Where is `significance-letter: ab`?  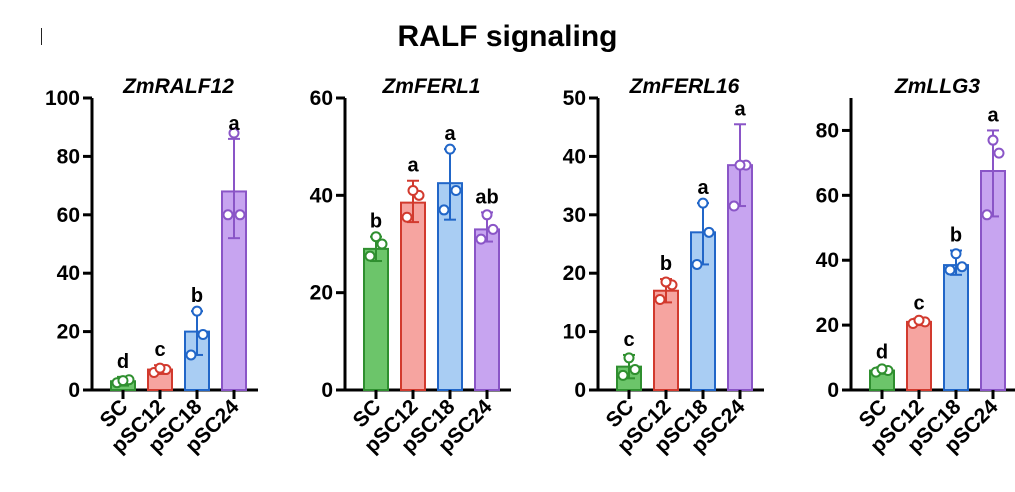
significance-letter: ab is located at coordinates (486, 197).